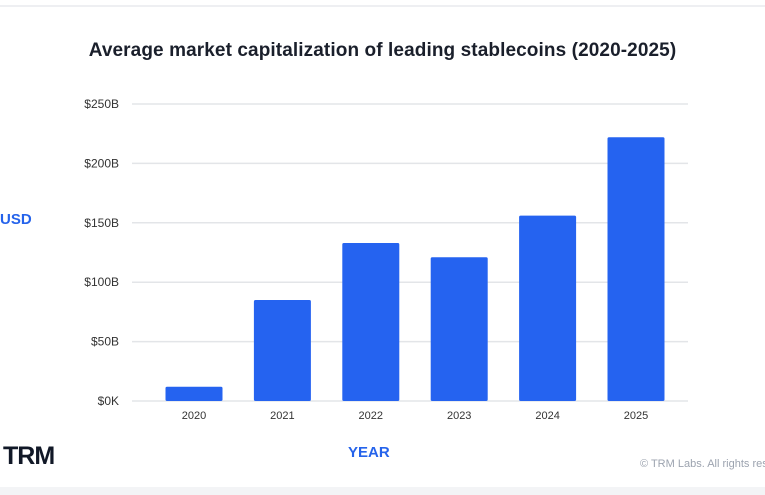  Describe the element at coordinates (108, 401) in the screenshot. I see `y-tick-label: $0K` at that location.